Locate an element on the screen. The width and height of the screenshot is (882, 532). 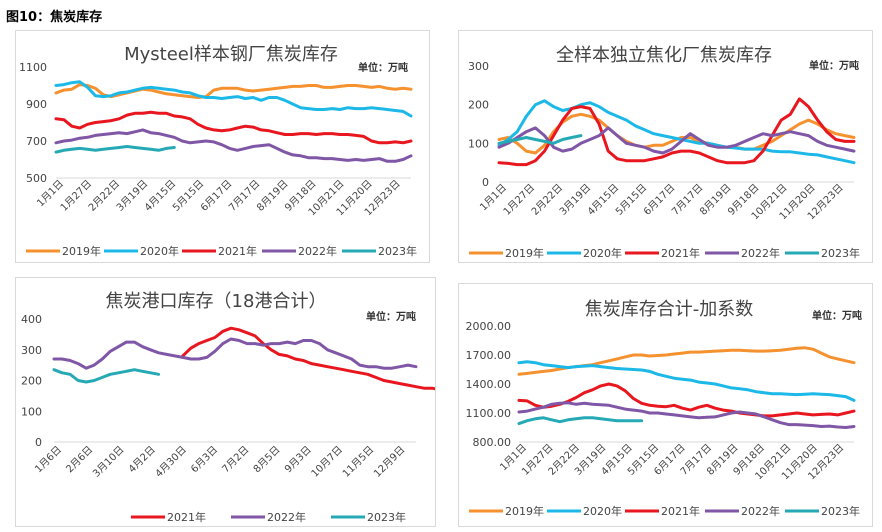
x-tick-label: 6月3日 is located at coordinates (205, 460).